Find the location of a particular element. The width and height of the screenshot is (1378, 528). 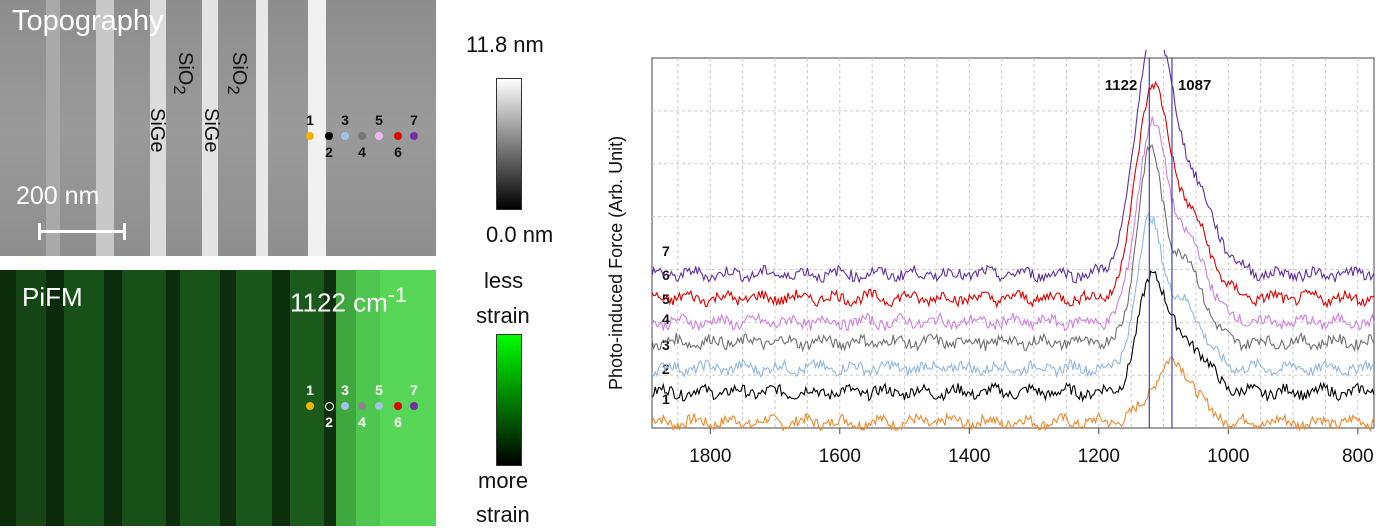

pifm-colorbar-top-1: less is located at coordinates (504, 280).